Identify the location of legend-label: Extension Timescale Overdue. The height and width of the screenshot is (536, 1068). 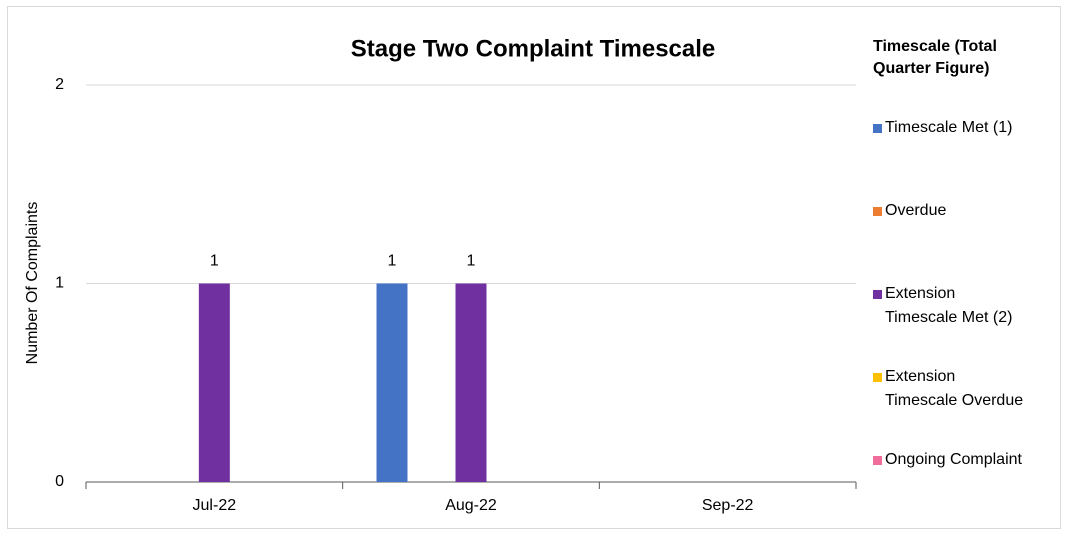
(954, 388).